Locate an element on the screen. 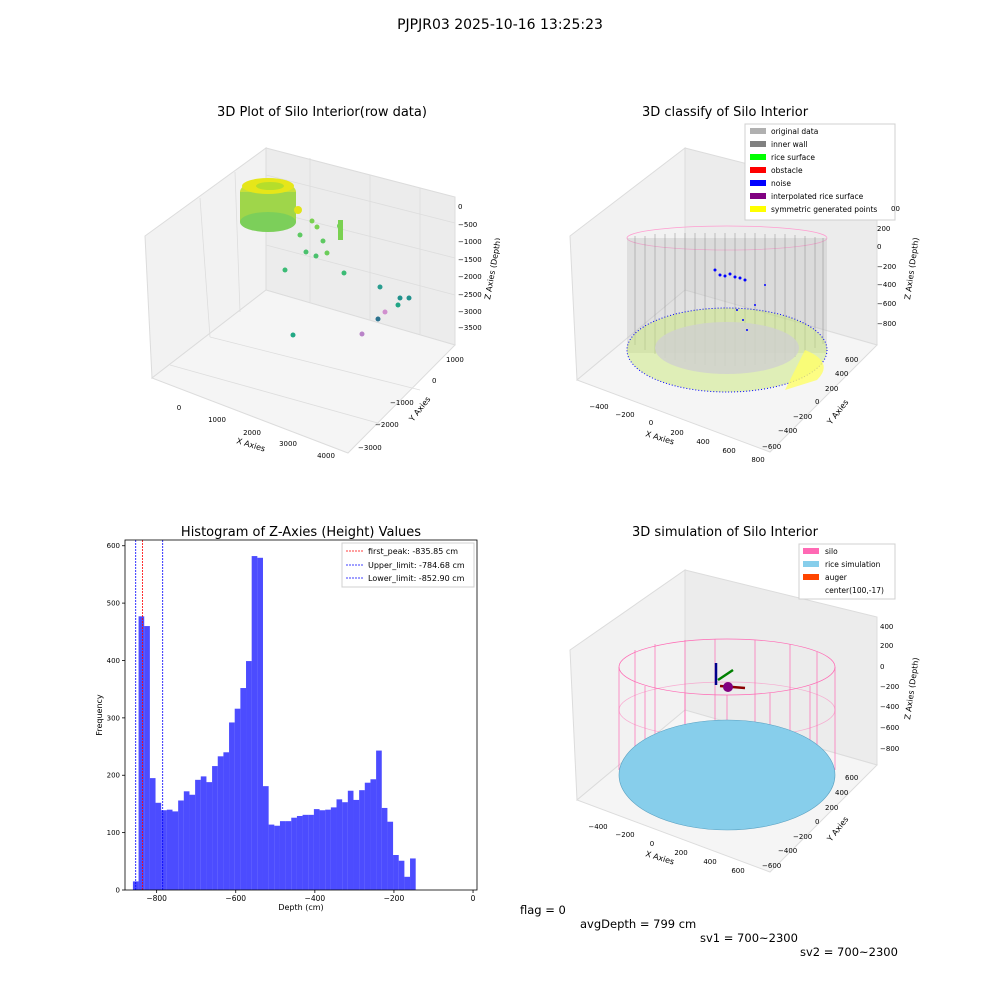  raw-point-cloud is located at coordinates (326, 258).